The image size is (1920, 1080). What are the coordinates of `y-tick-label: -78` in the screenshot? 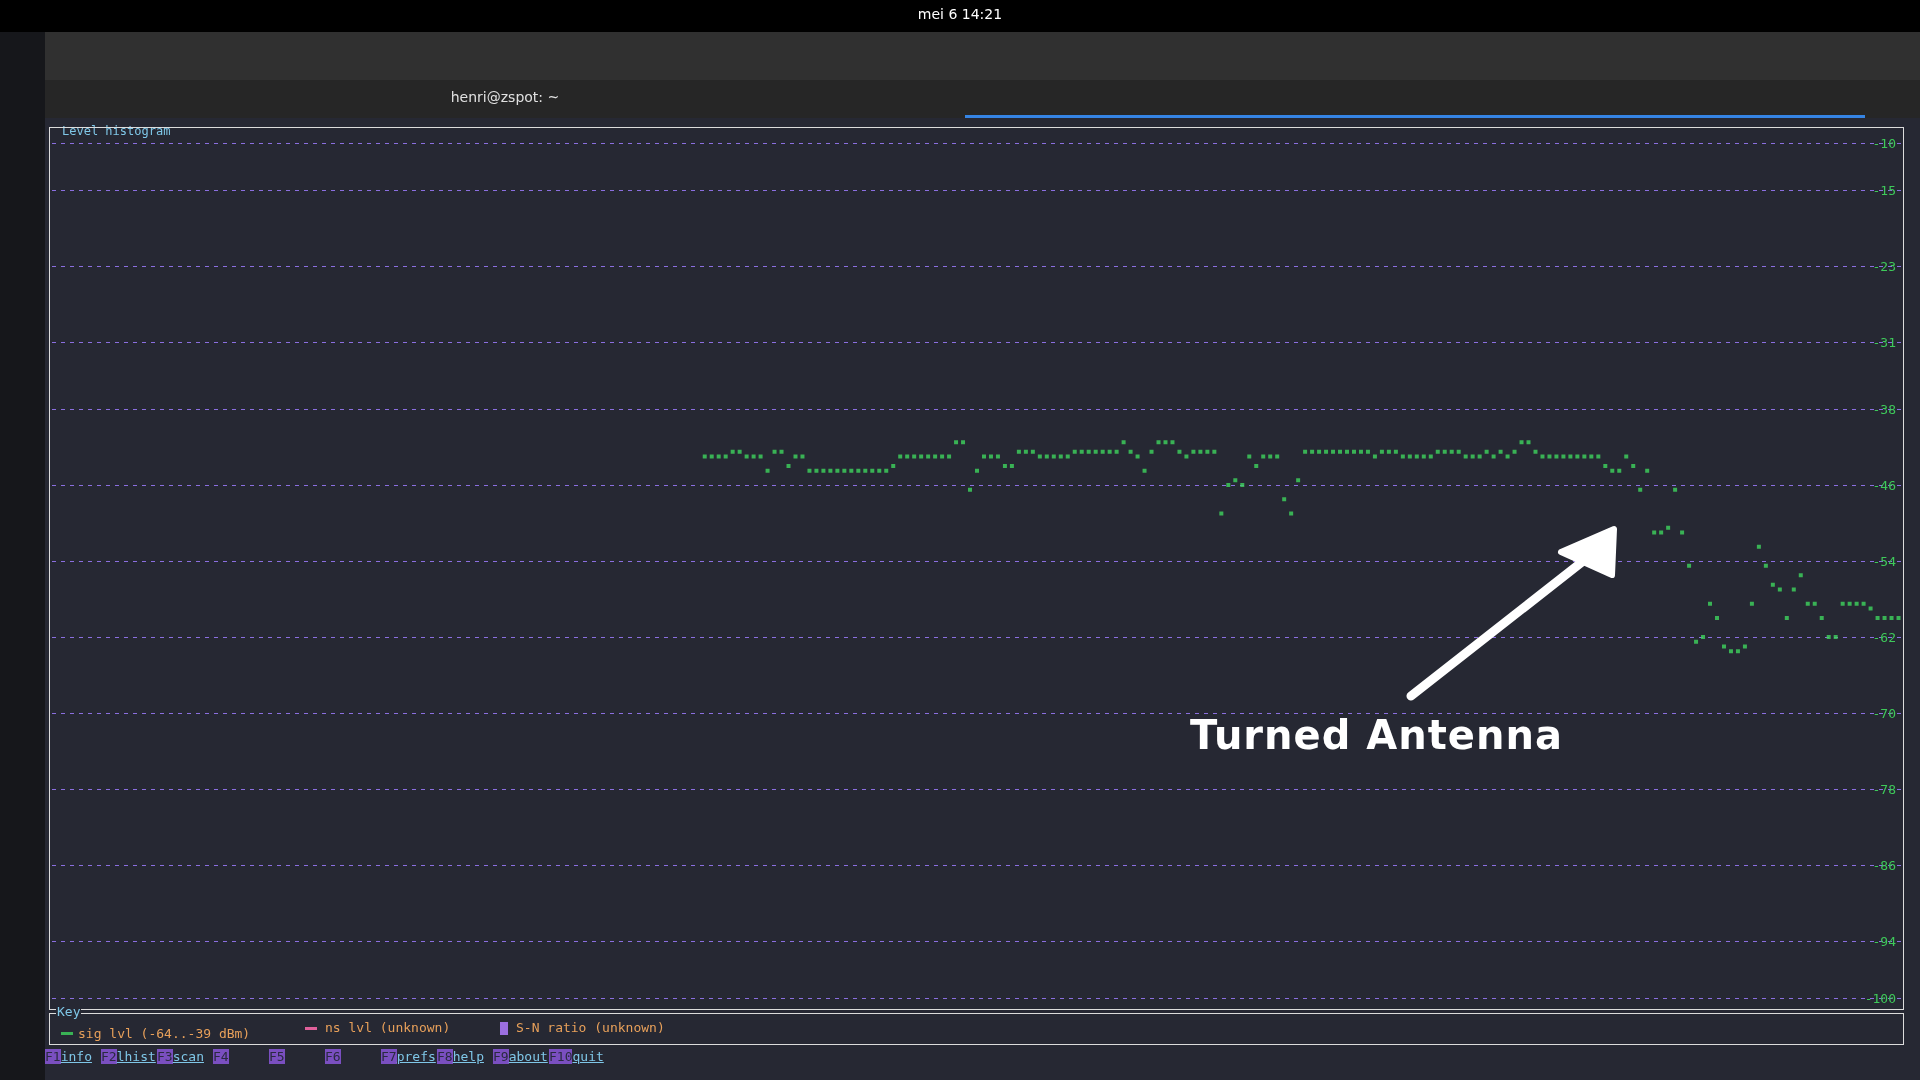 It's located at (1884, 789).